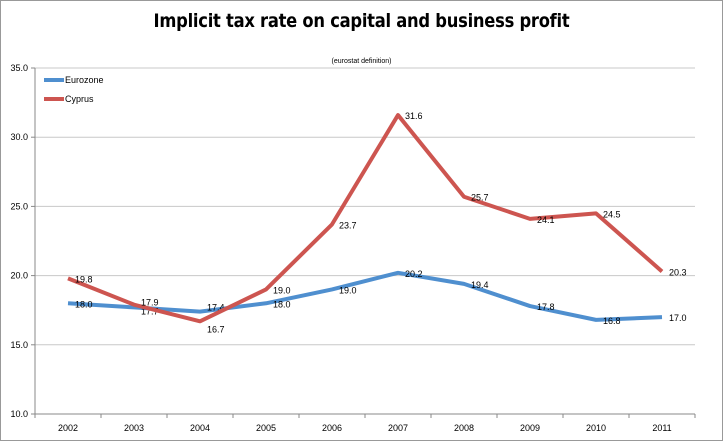 The width and height of the screenshot is (723, 441). Describe the element at coordinates (19, 137) in the screenshot. I see `y-tick-label: 30.0` at that location.